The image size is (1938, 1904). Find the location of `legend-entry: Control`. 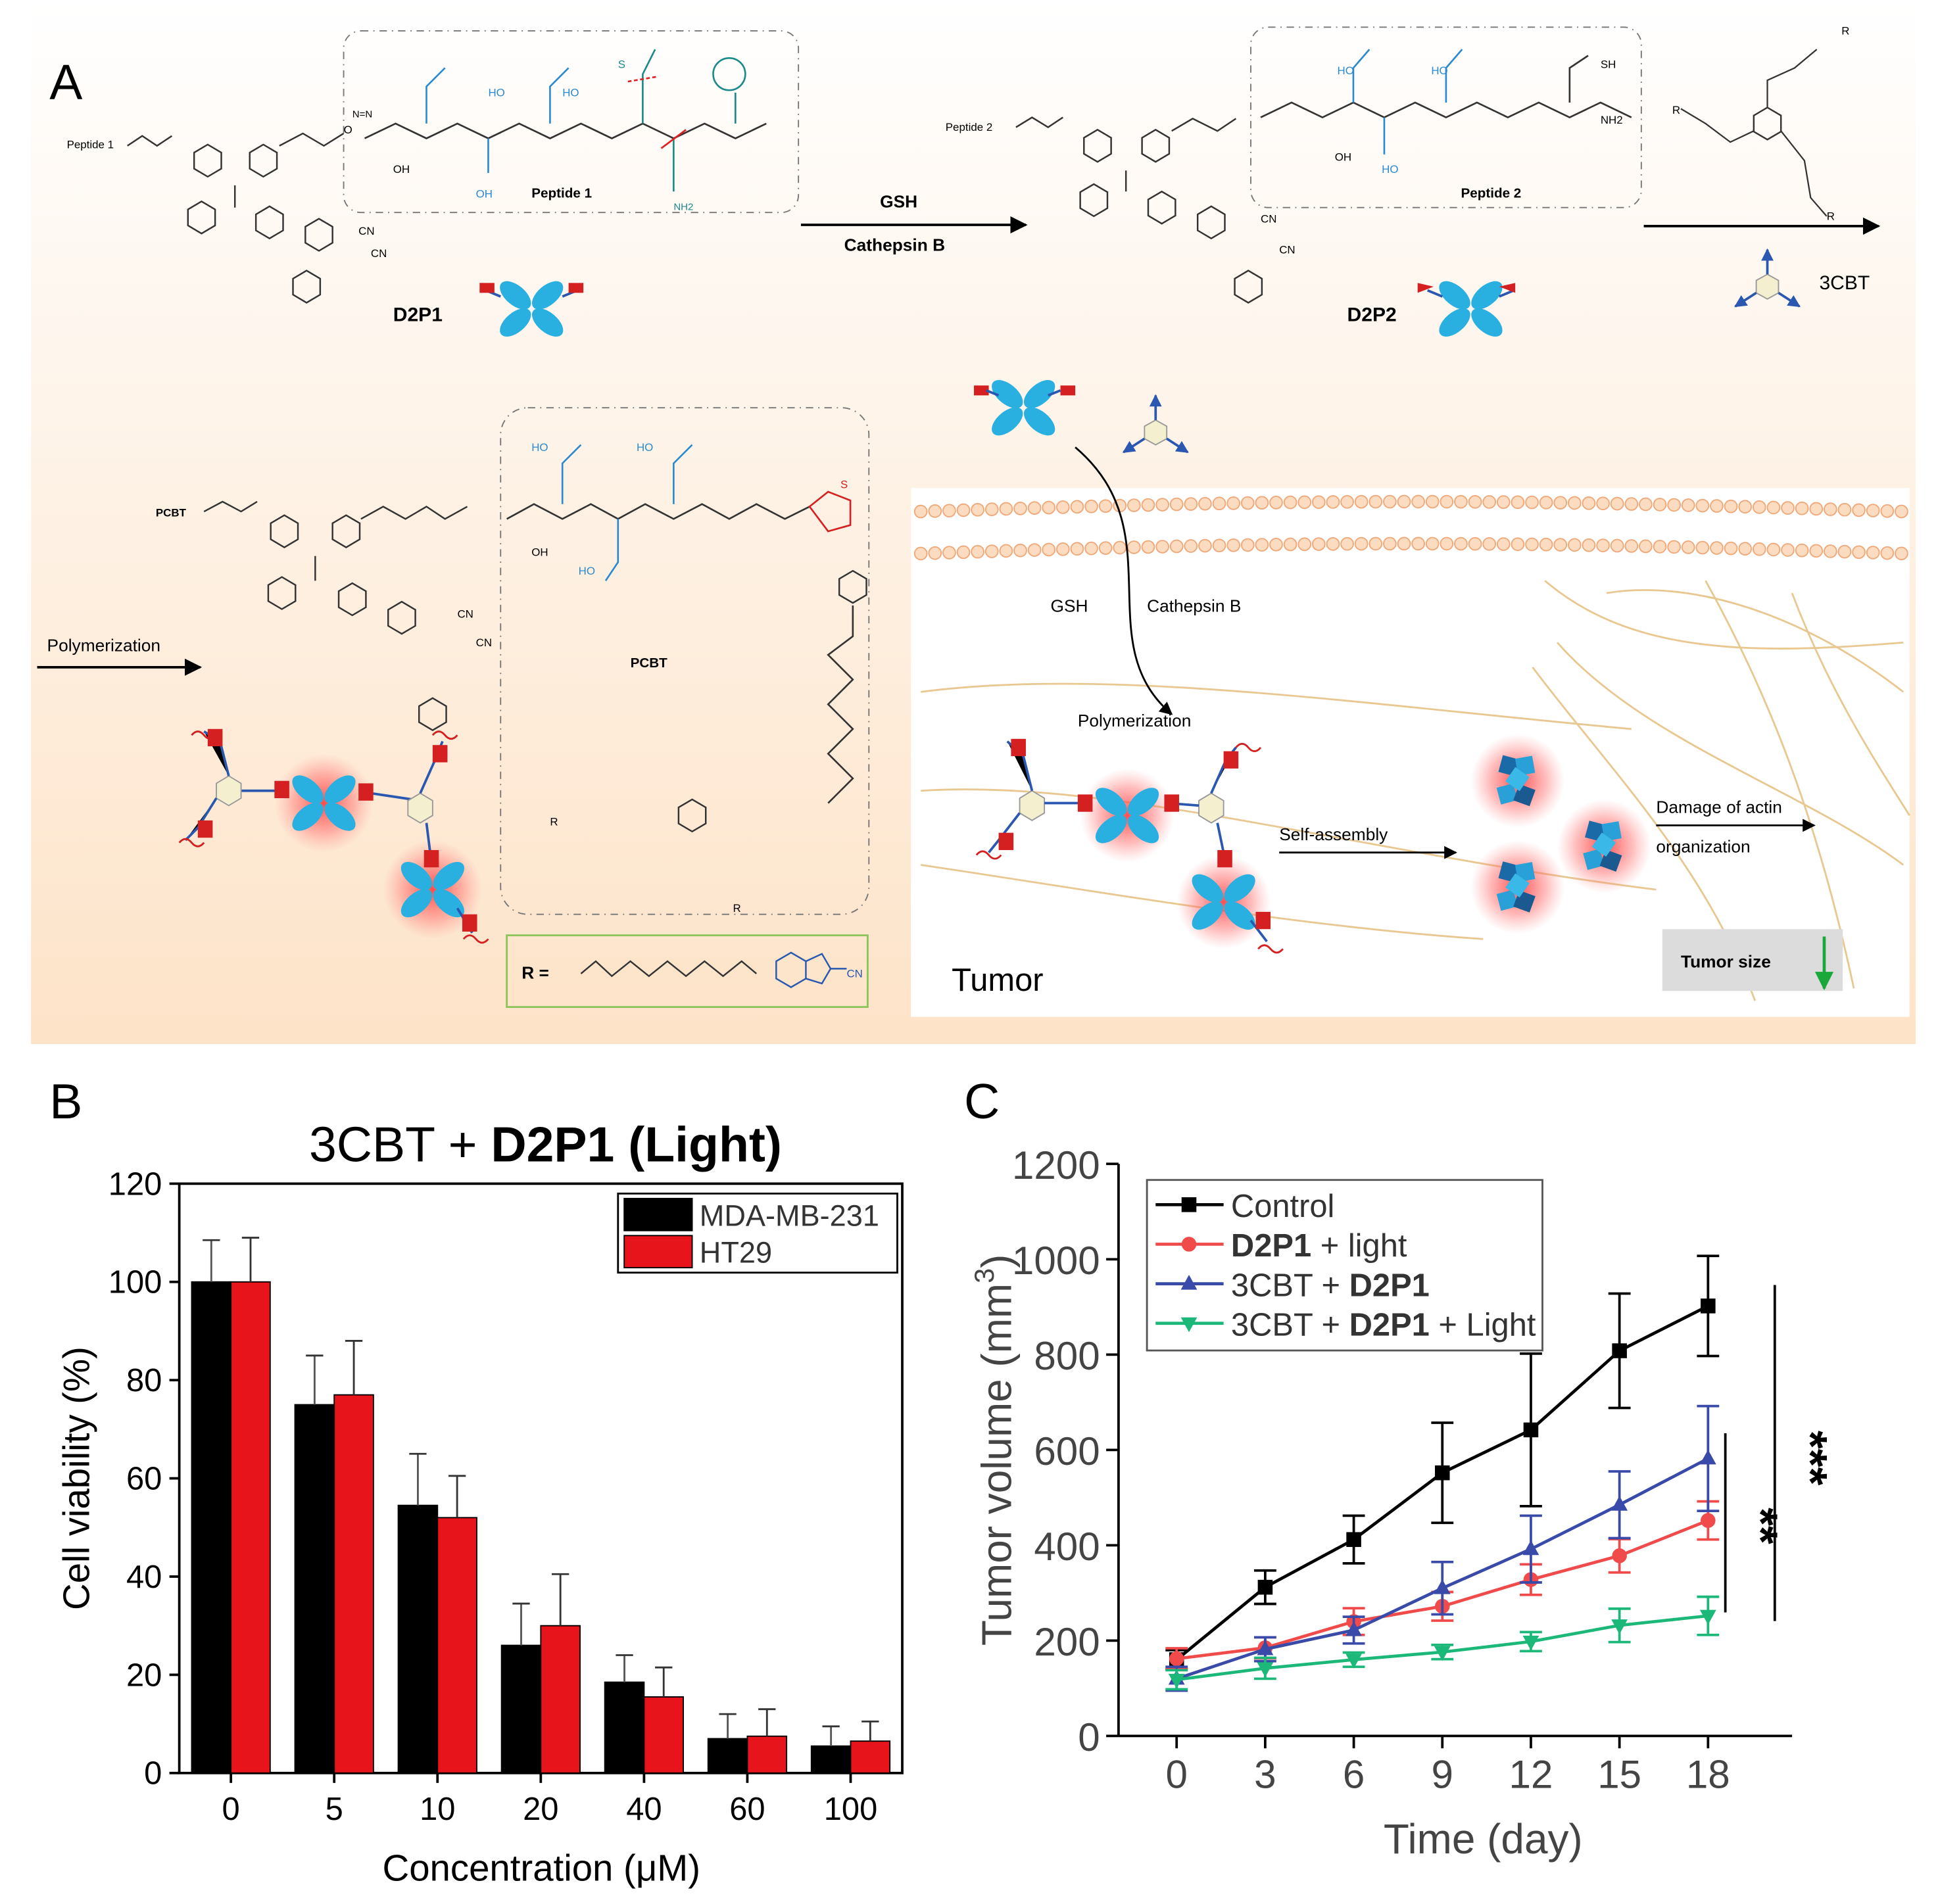

legend-entry: Control is located at coordinates (1283, 1206).